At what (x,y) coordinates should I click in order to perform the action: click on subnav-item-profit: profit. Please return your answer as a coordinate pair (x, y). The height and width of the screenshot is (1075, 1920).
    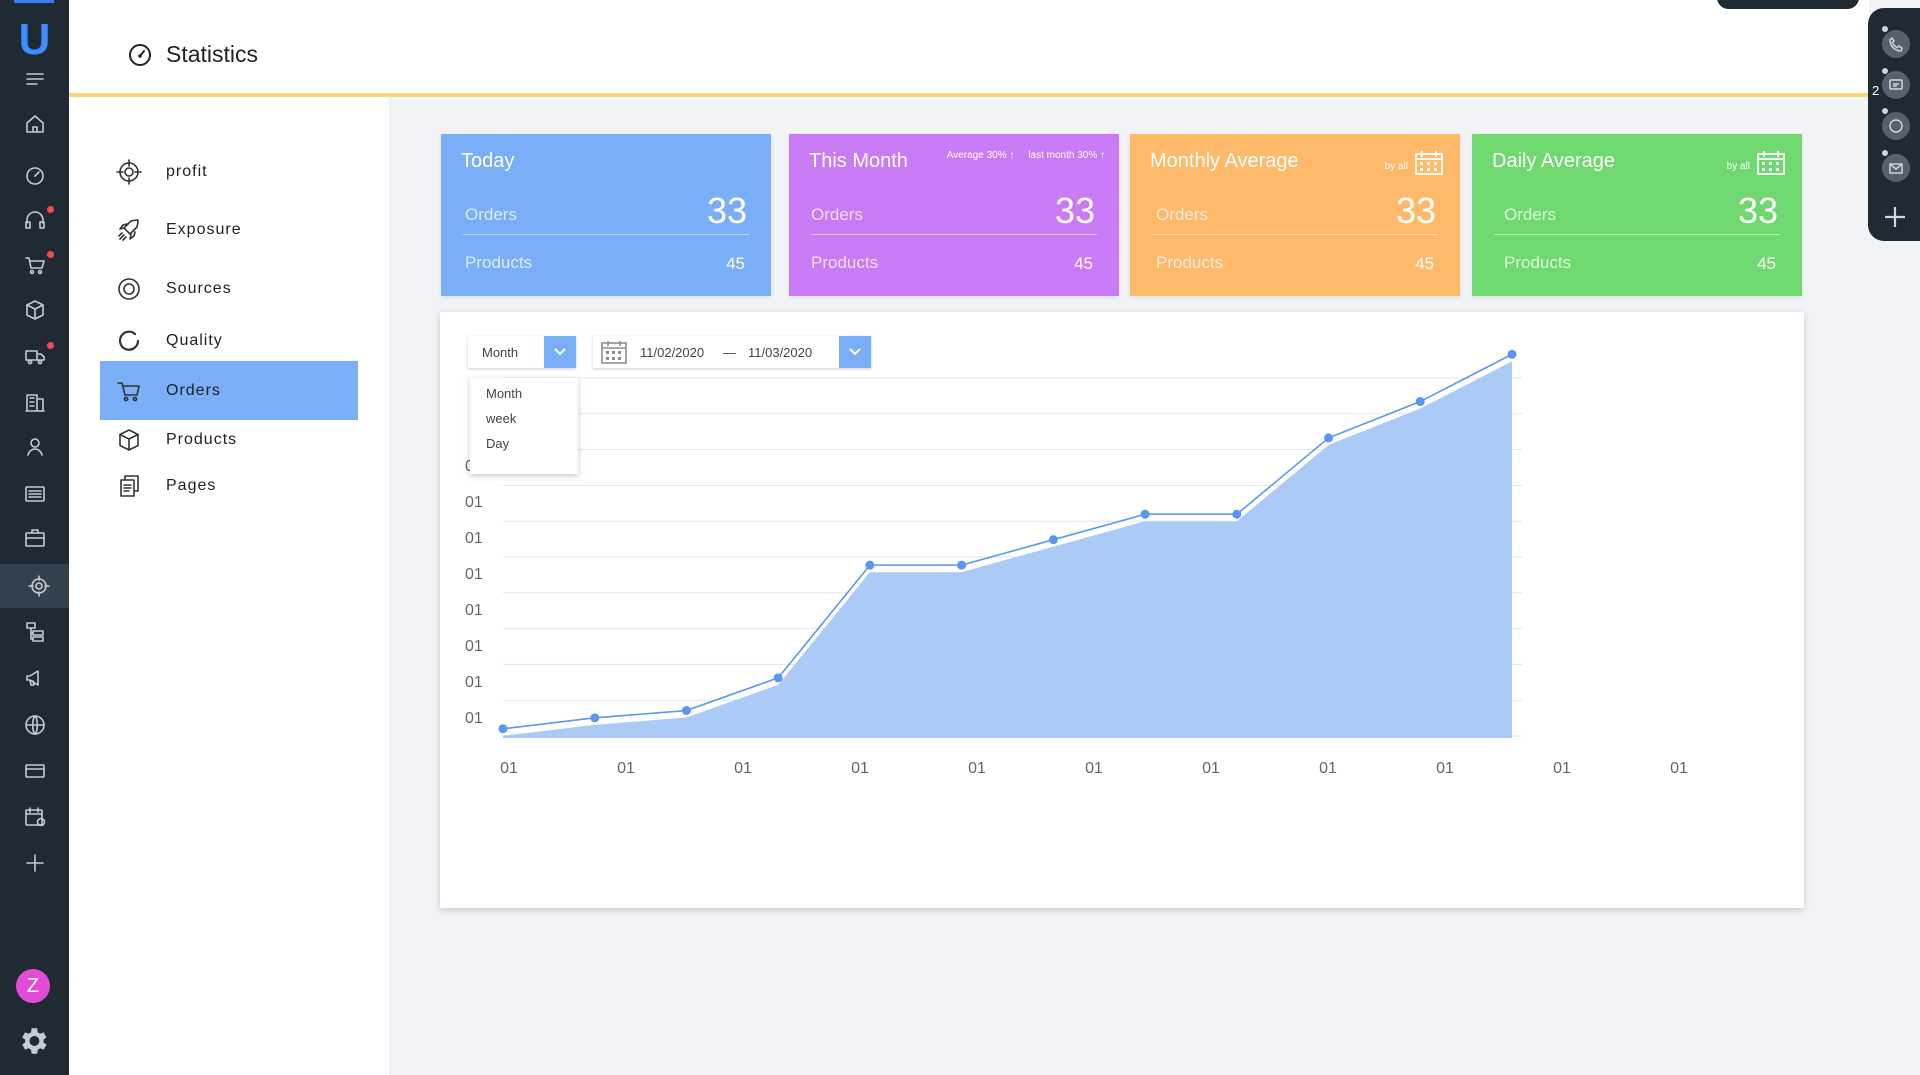
    Looking at the image, I should click on (229, 171).